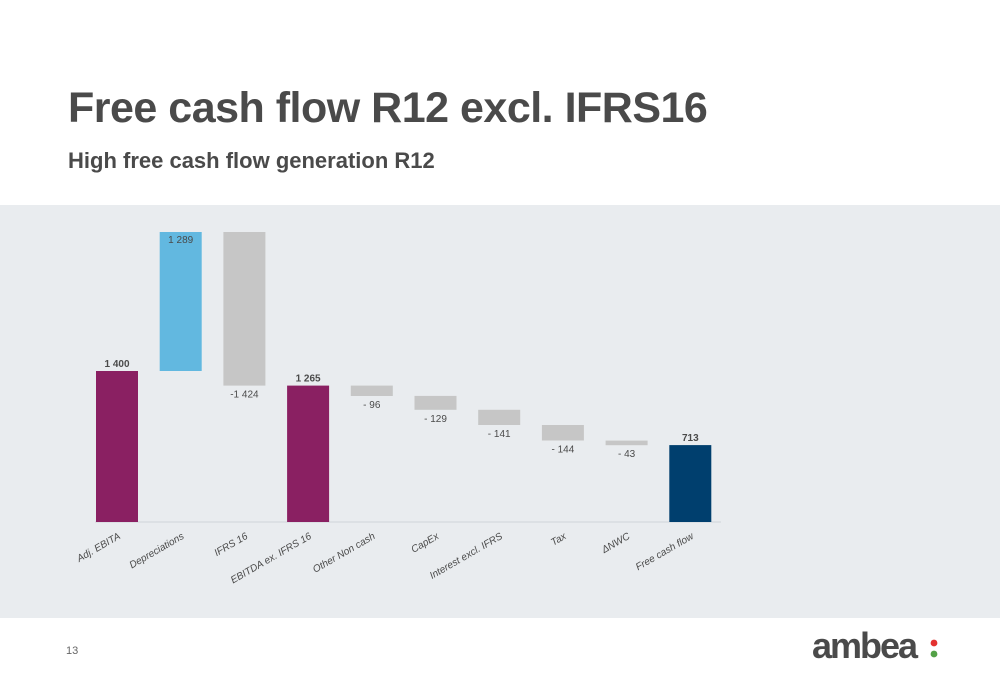 This screenshot has width=1000, height=685. I want to click on category-label-1: Depreciations, so click(157, 551).